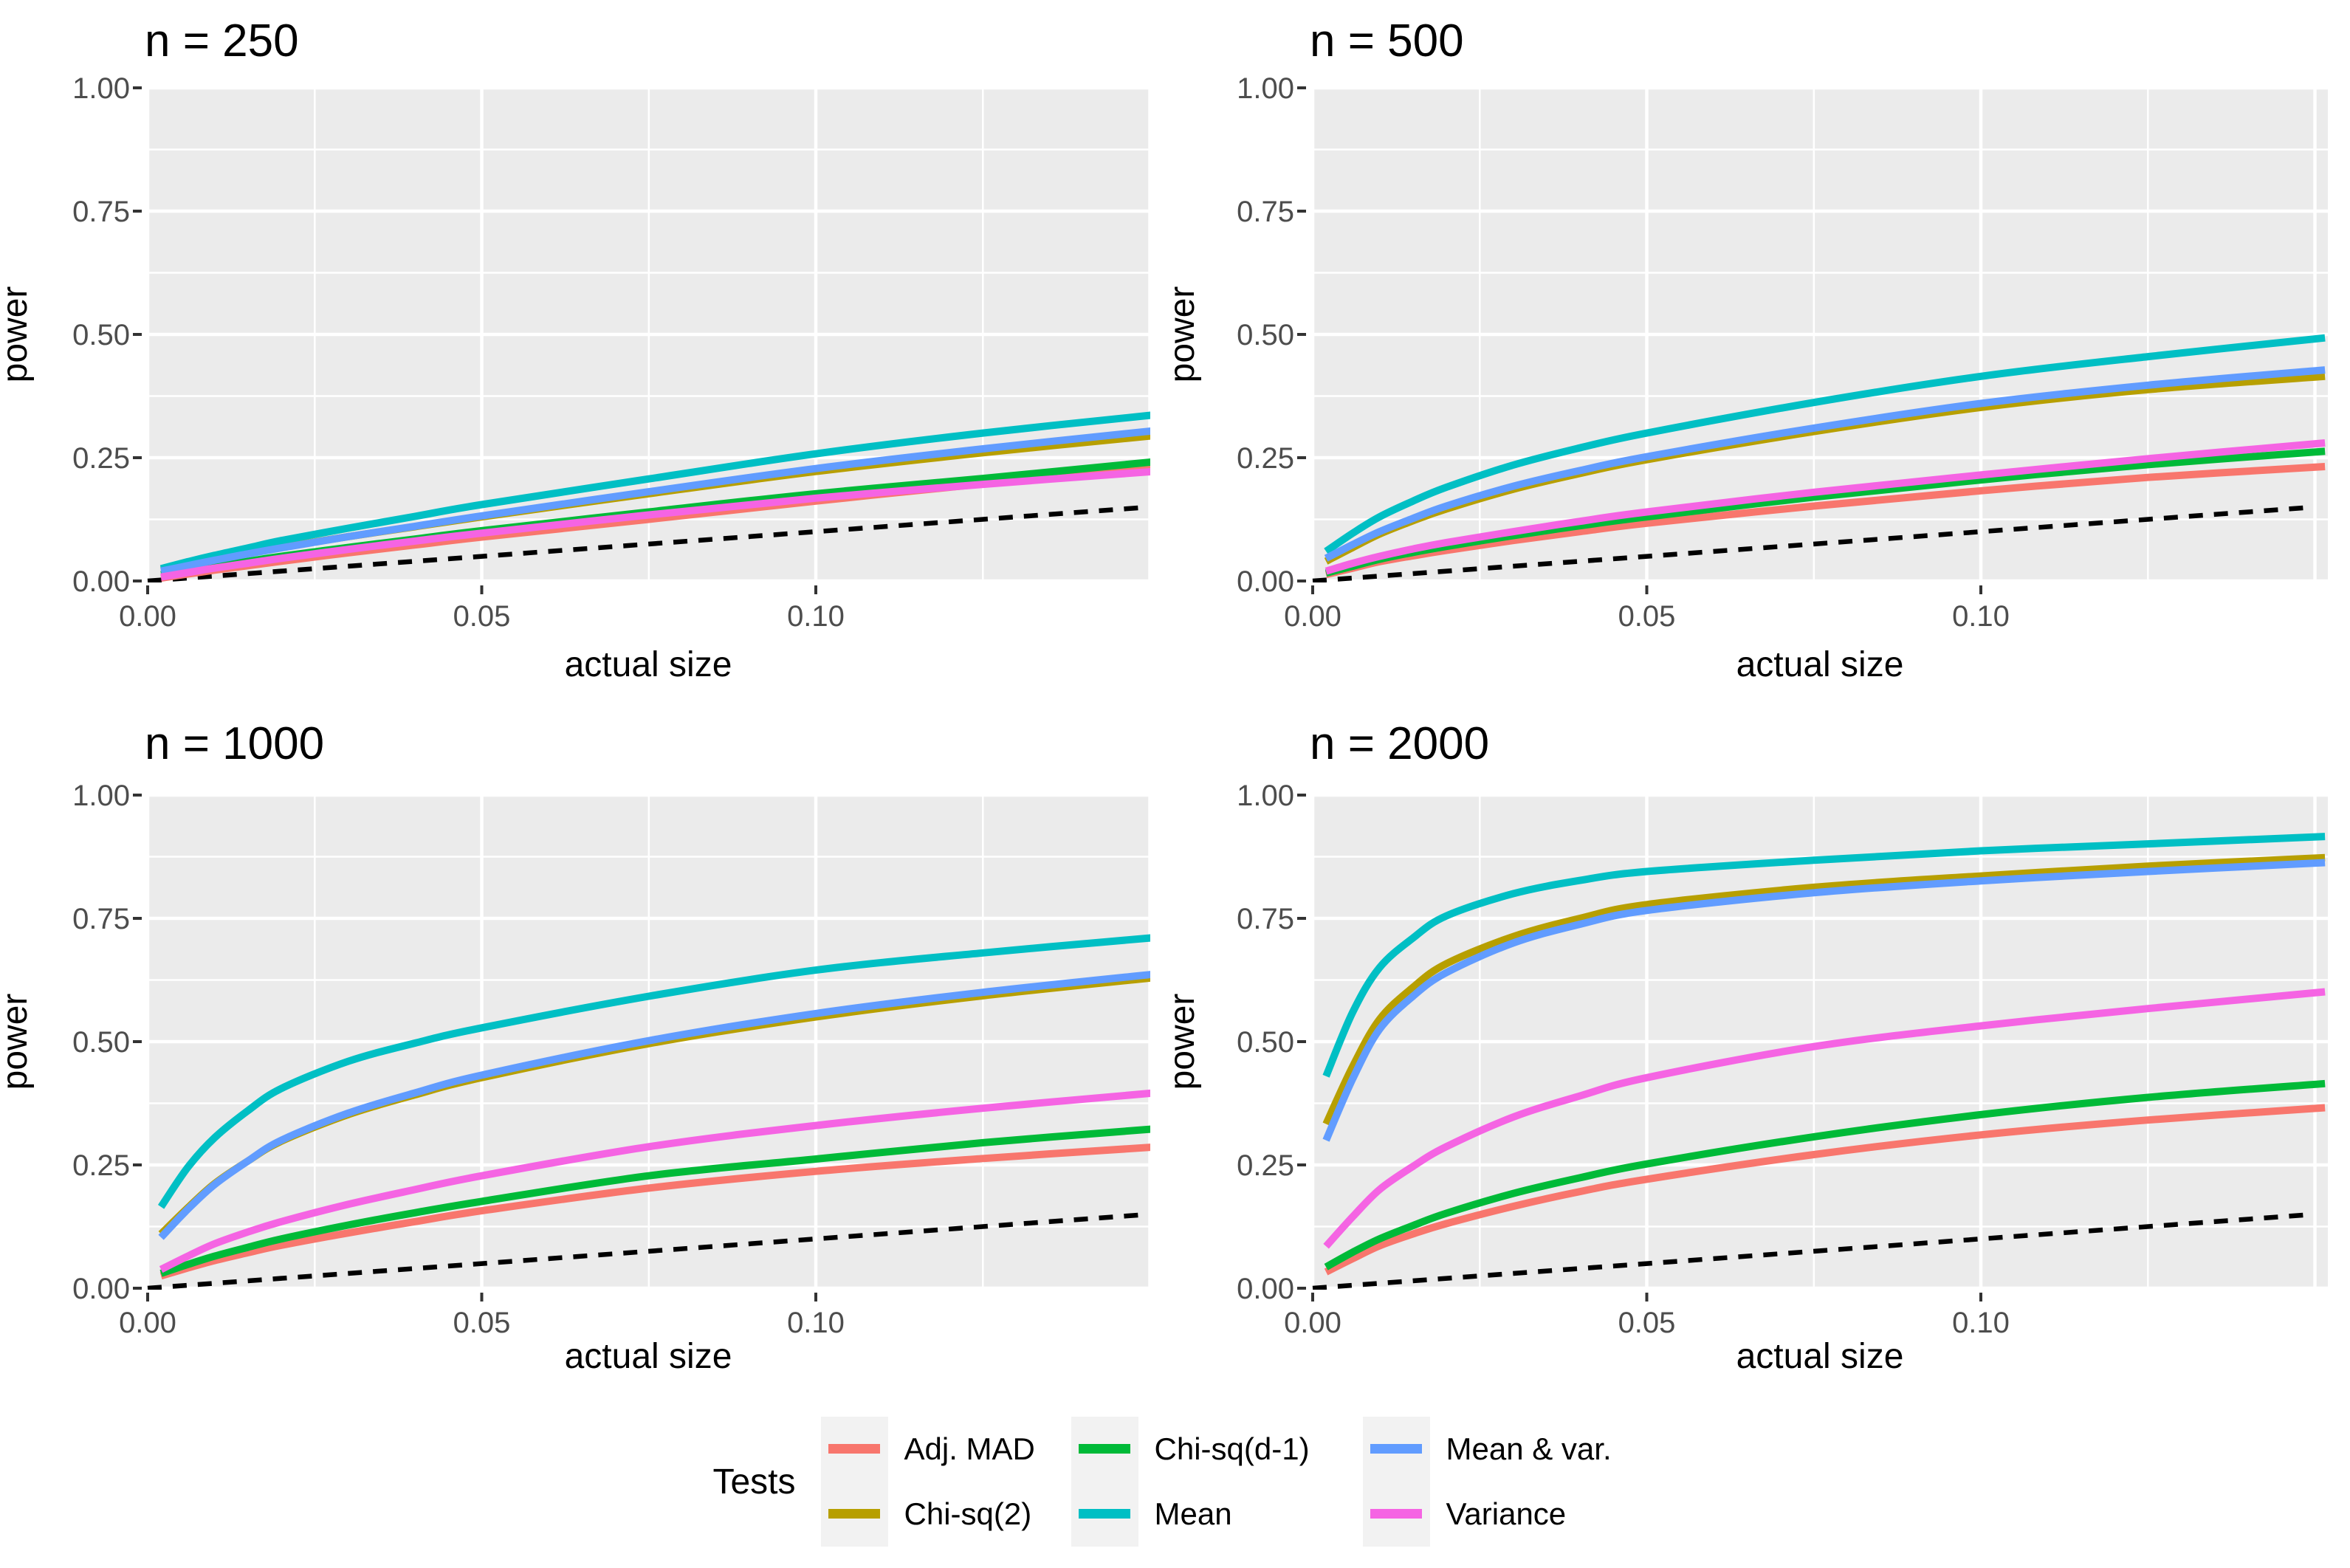 Image resolution: width=2350 pixels, height=1568 pixels. I want to click on legend-title: Tests, so click(754, 1482).